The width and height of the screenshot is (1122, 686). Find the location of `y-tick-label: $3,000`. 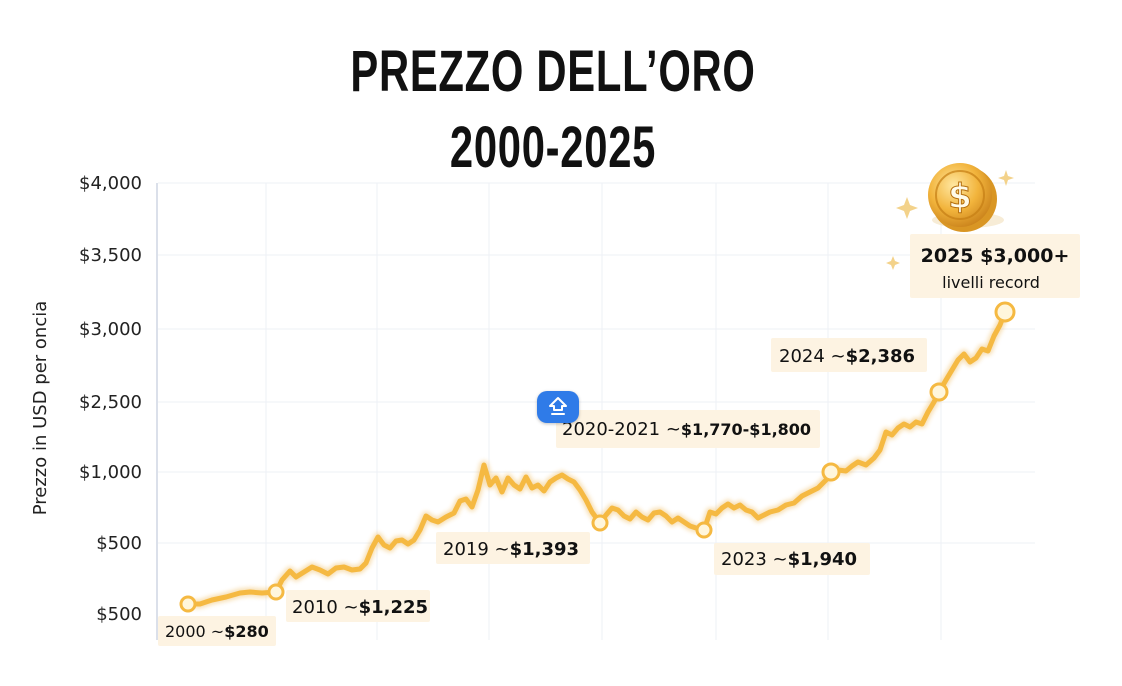

y-tick-label: $3,000 is located at coordinates (110, 329).